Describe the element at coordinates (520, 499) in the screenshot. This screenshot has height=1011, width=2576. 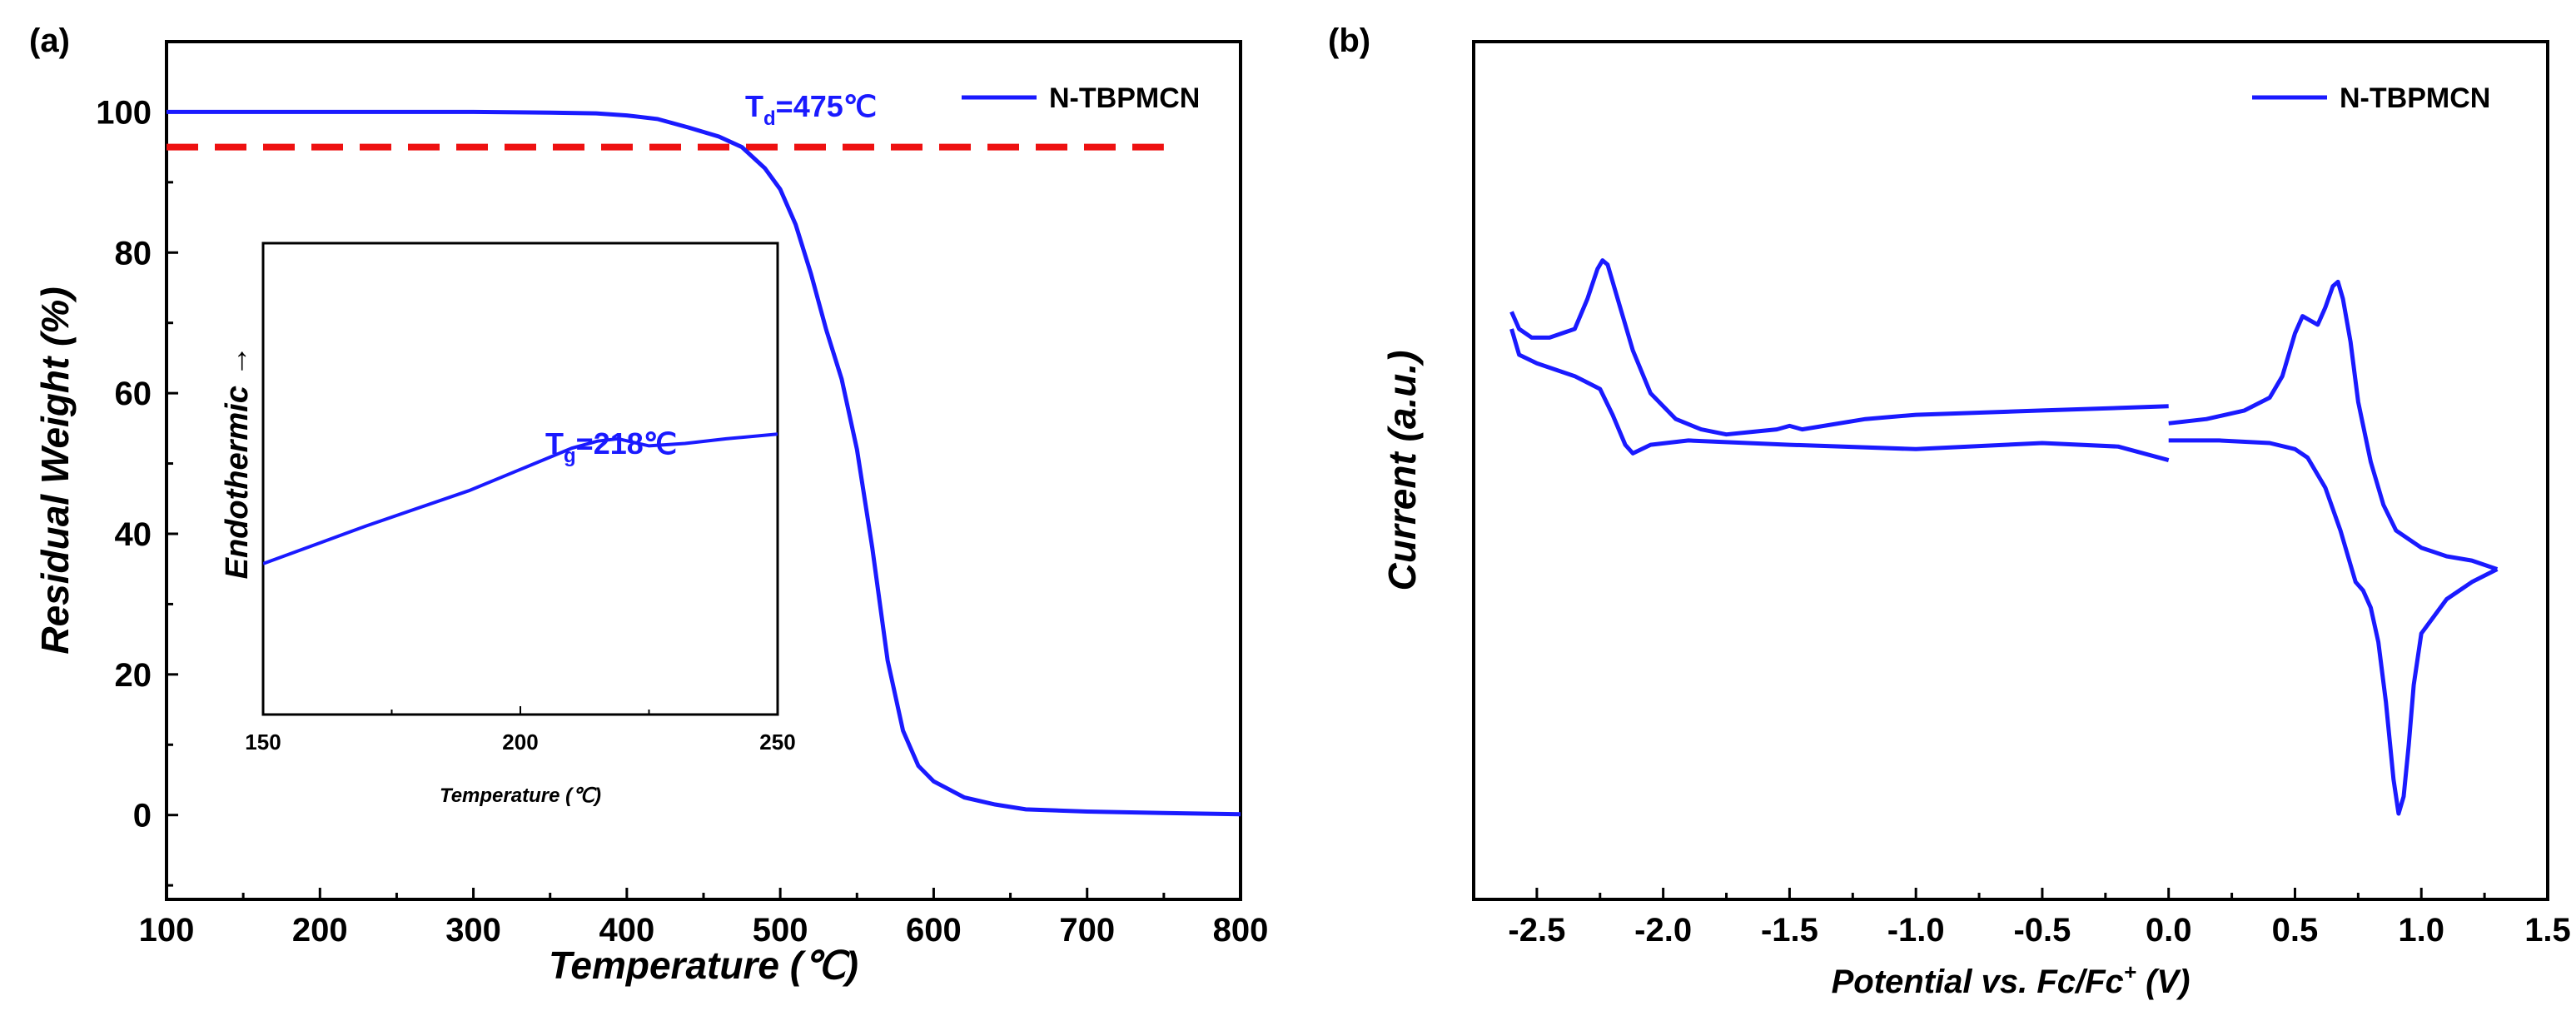
I see `dsc-curve` at that location.